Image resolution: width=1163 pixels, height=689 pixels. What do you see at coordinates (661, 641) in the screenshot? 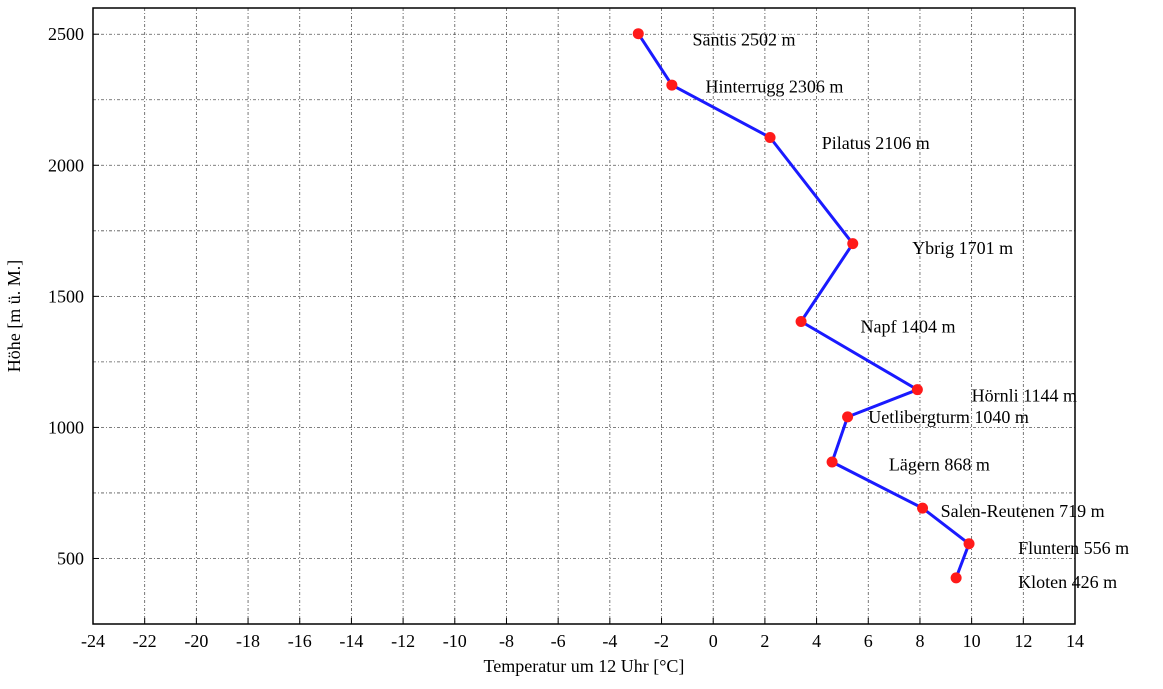
I see `x-tick-label: -2` at bounding box center [661, 641].